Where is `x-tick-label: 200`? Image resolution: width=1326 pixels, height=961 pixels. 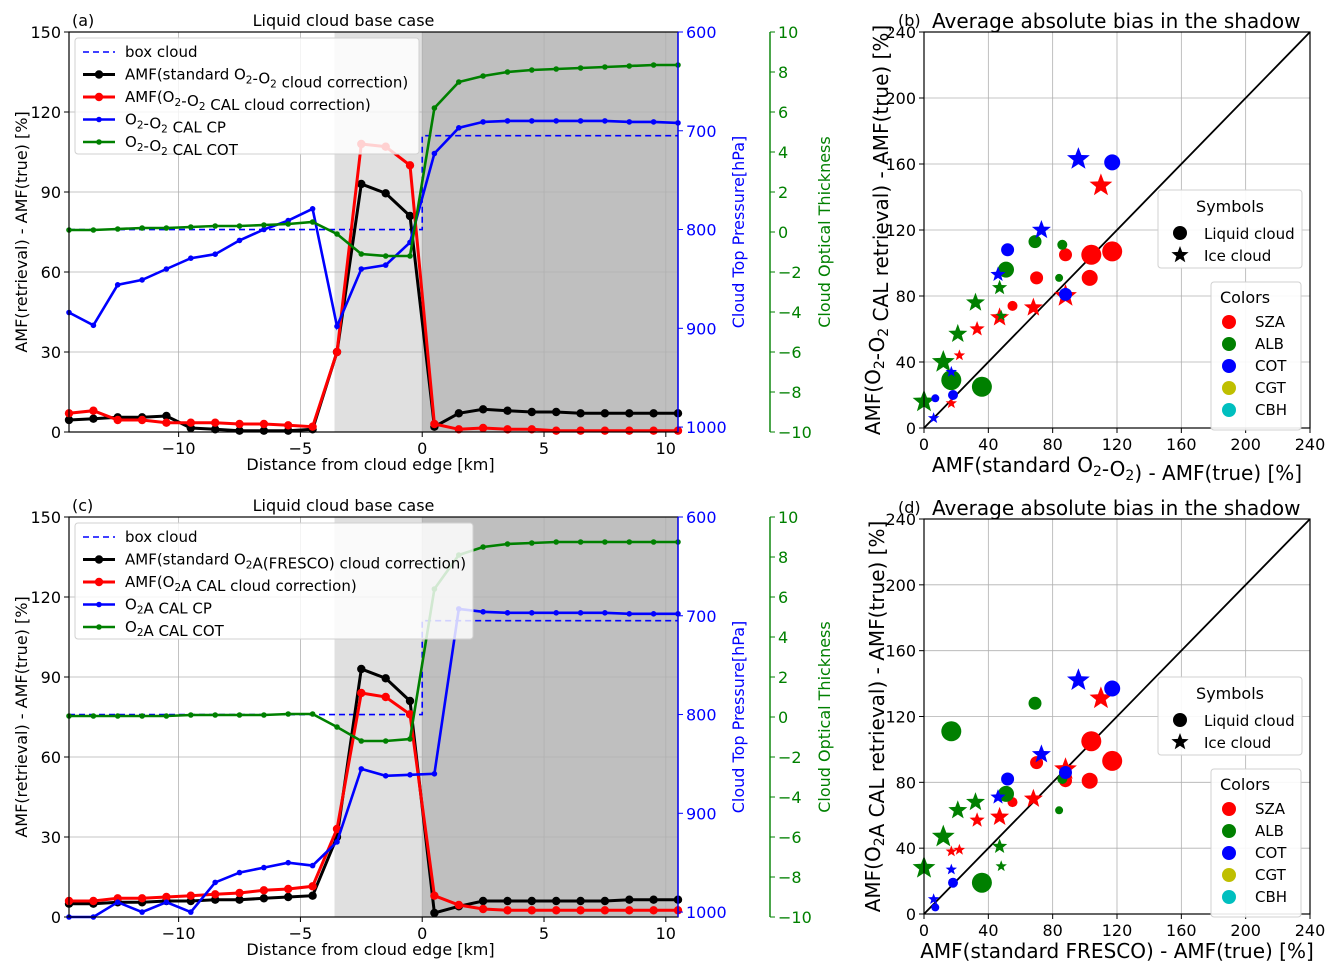
x-tick-label: 200 is located at coordinates (1245, 444).